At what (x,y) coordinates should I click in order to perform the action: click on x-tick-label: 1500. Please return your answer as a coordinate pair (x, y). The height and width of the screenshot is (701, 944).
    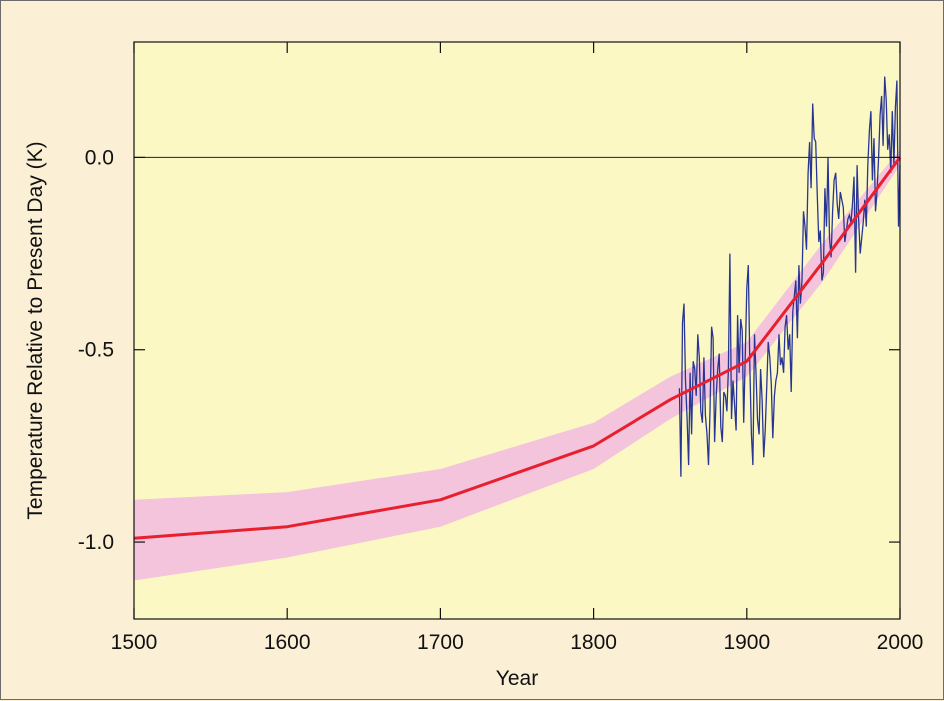
    Looking at the image, I should click on (134, 642).